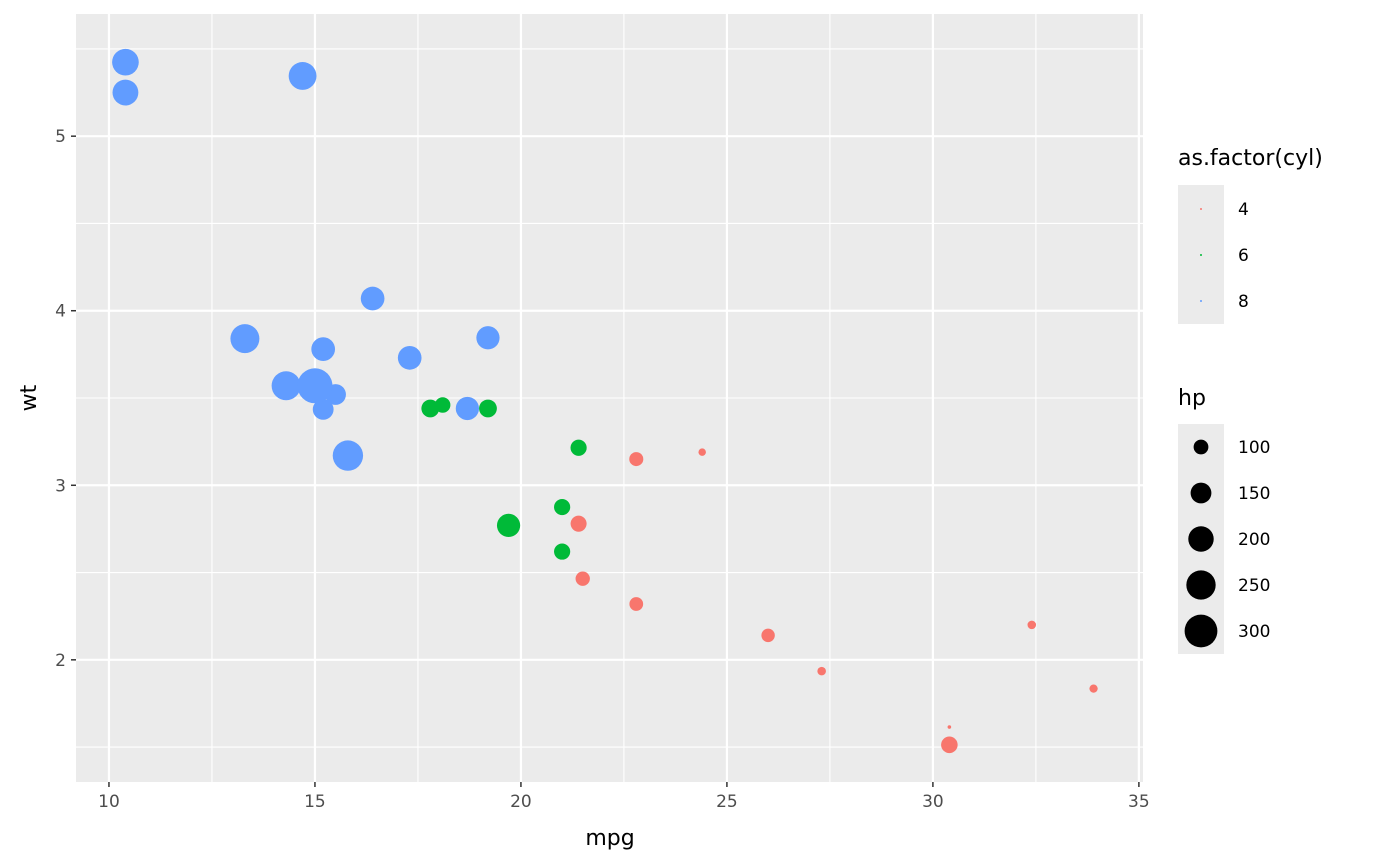  I want to click on x-tick-label: 15, so click(315, 802).